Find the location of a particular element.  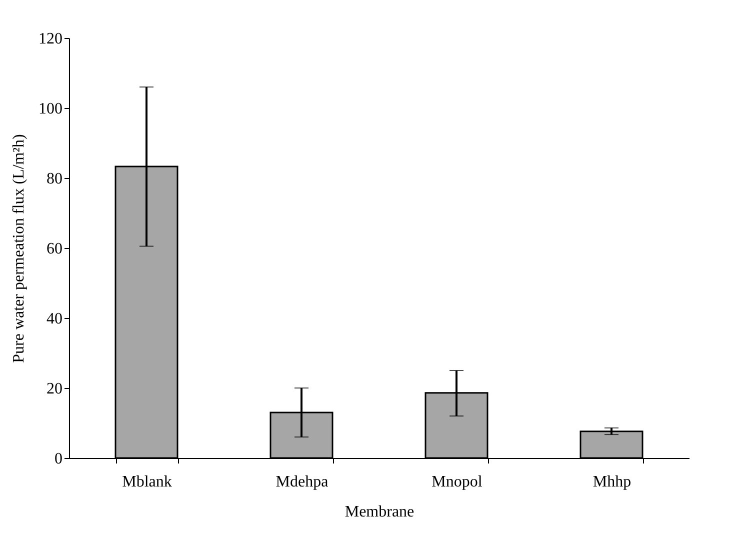

x-axis-title: Membrane is located at coordinates (379, 512).